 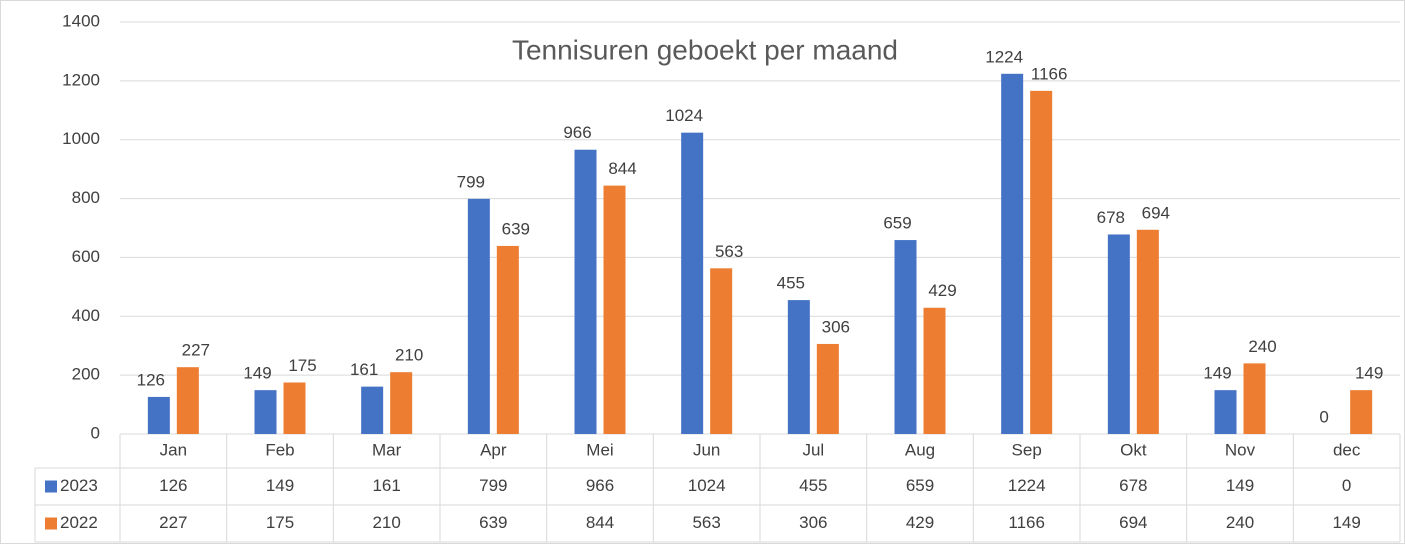 I want to click on table-cell: 0, so click(x=1346, y=485).